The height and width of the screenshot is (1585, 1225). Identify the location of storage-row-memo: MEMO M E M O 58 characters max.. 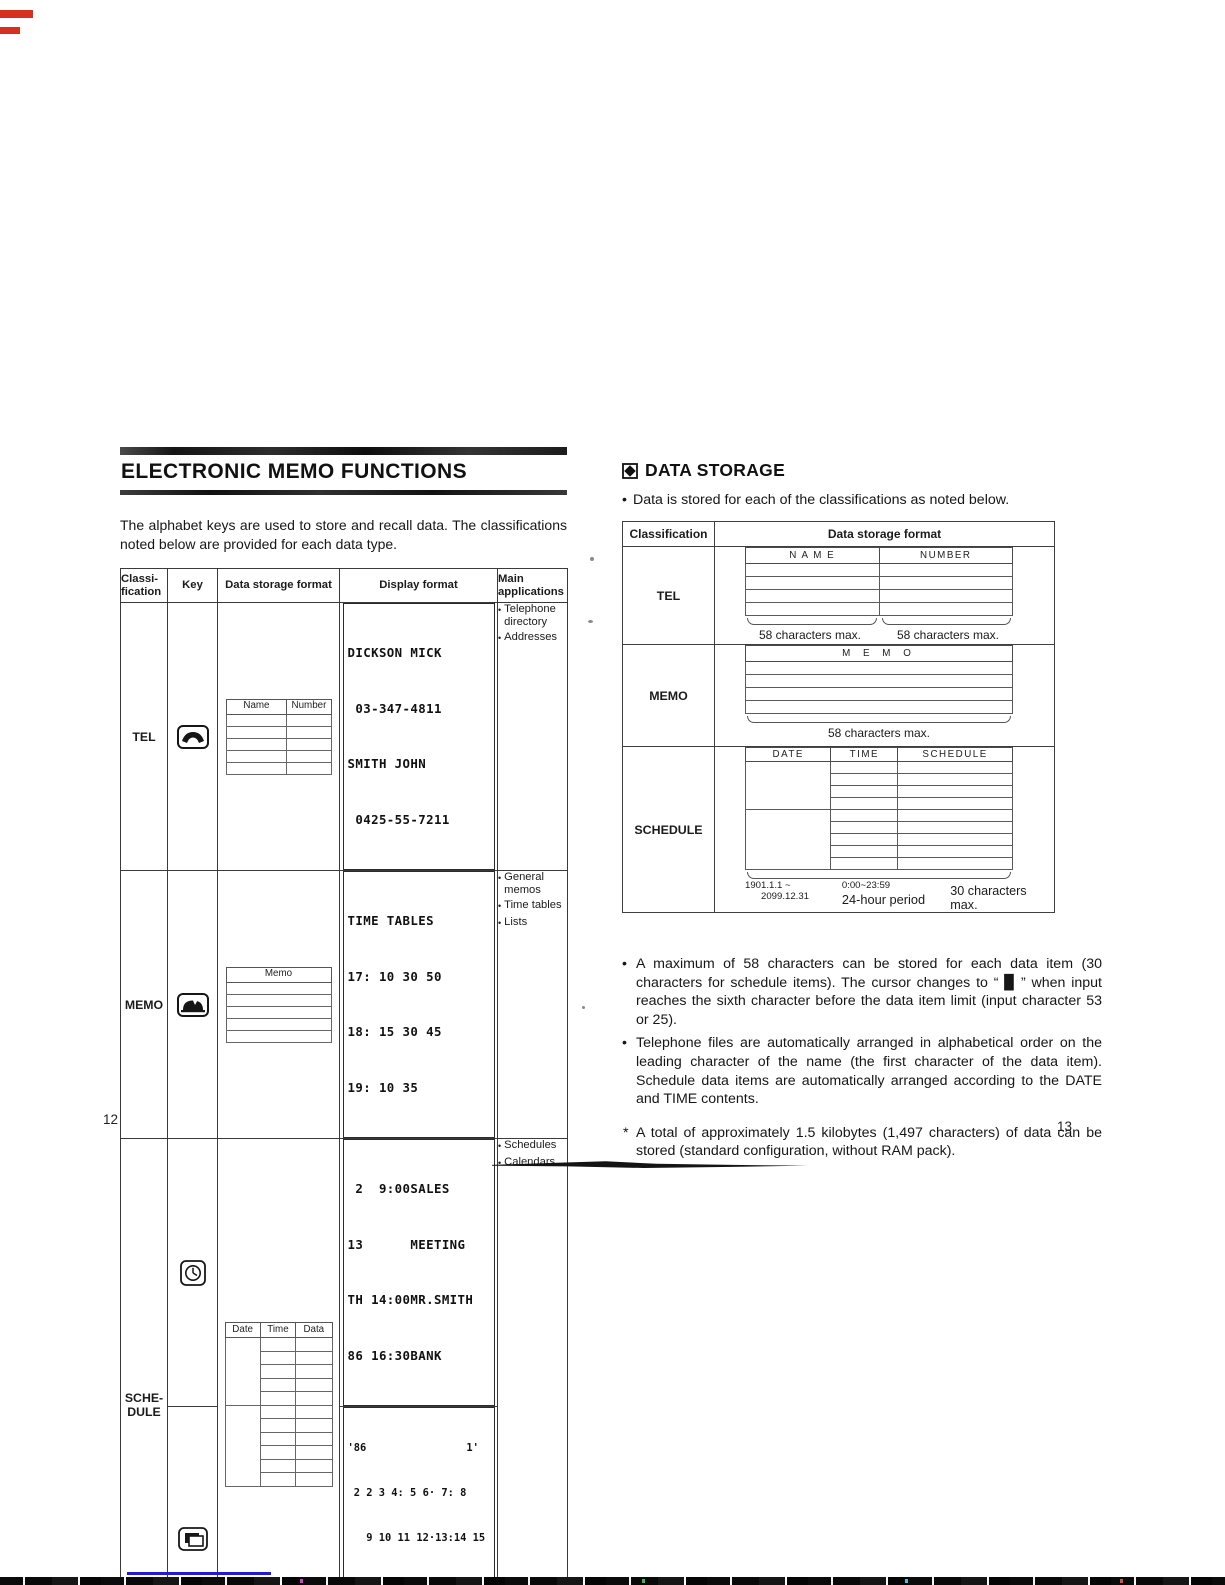
(838, 695).